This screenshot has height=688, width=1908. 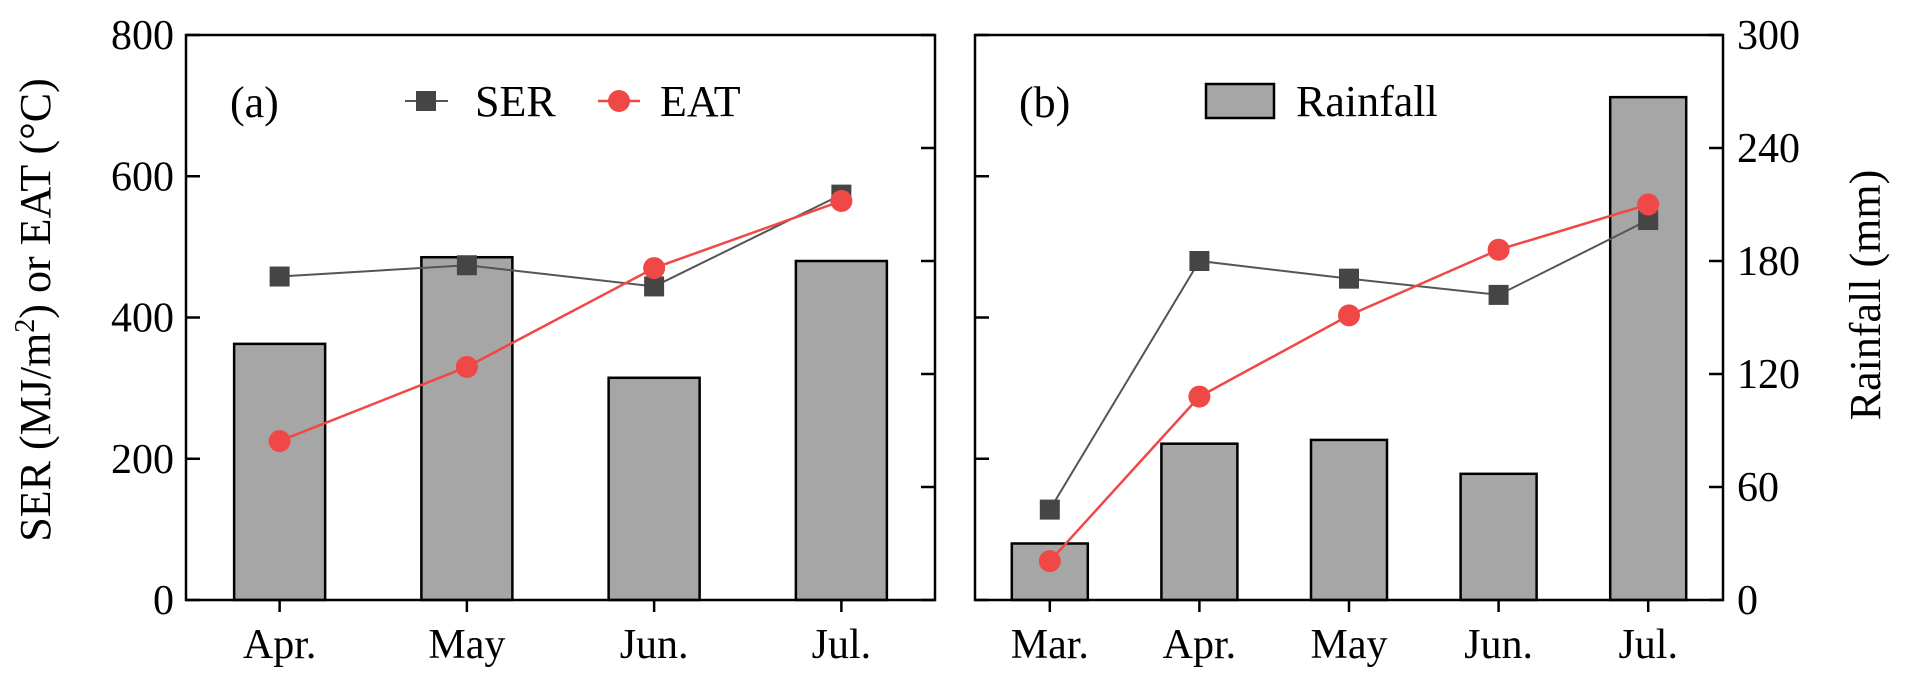 I want to click on legend-eat-label: EAT, so click(x=700, y=101).